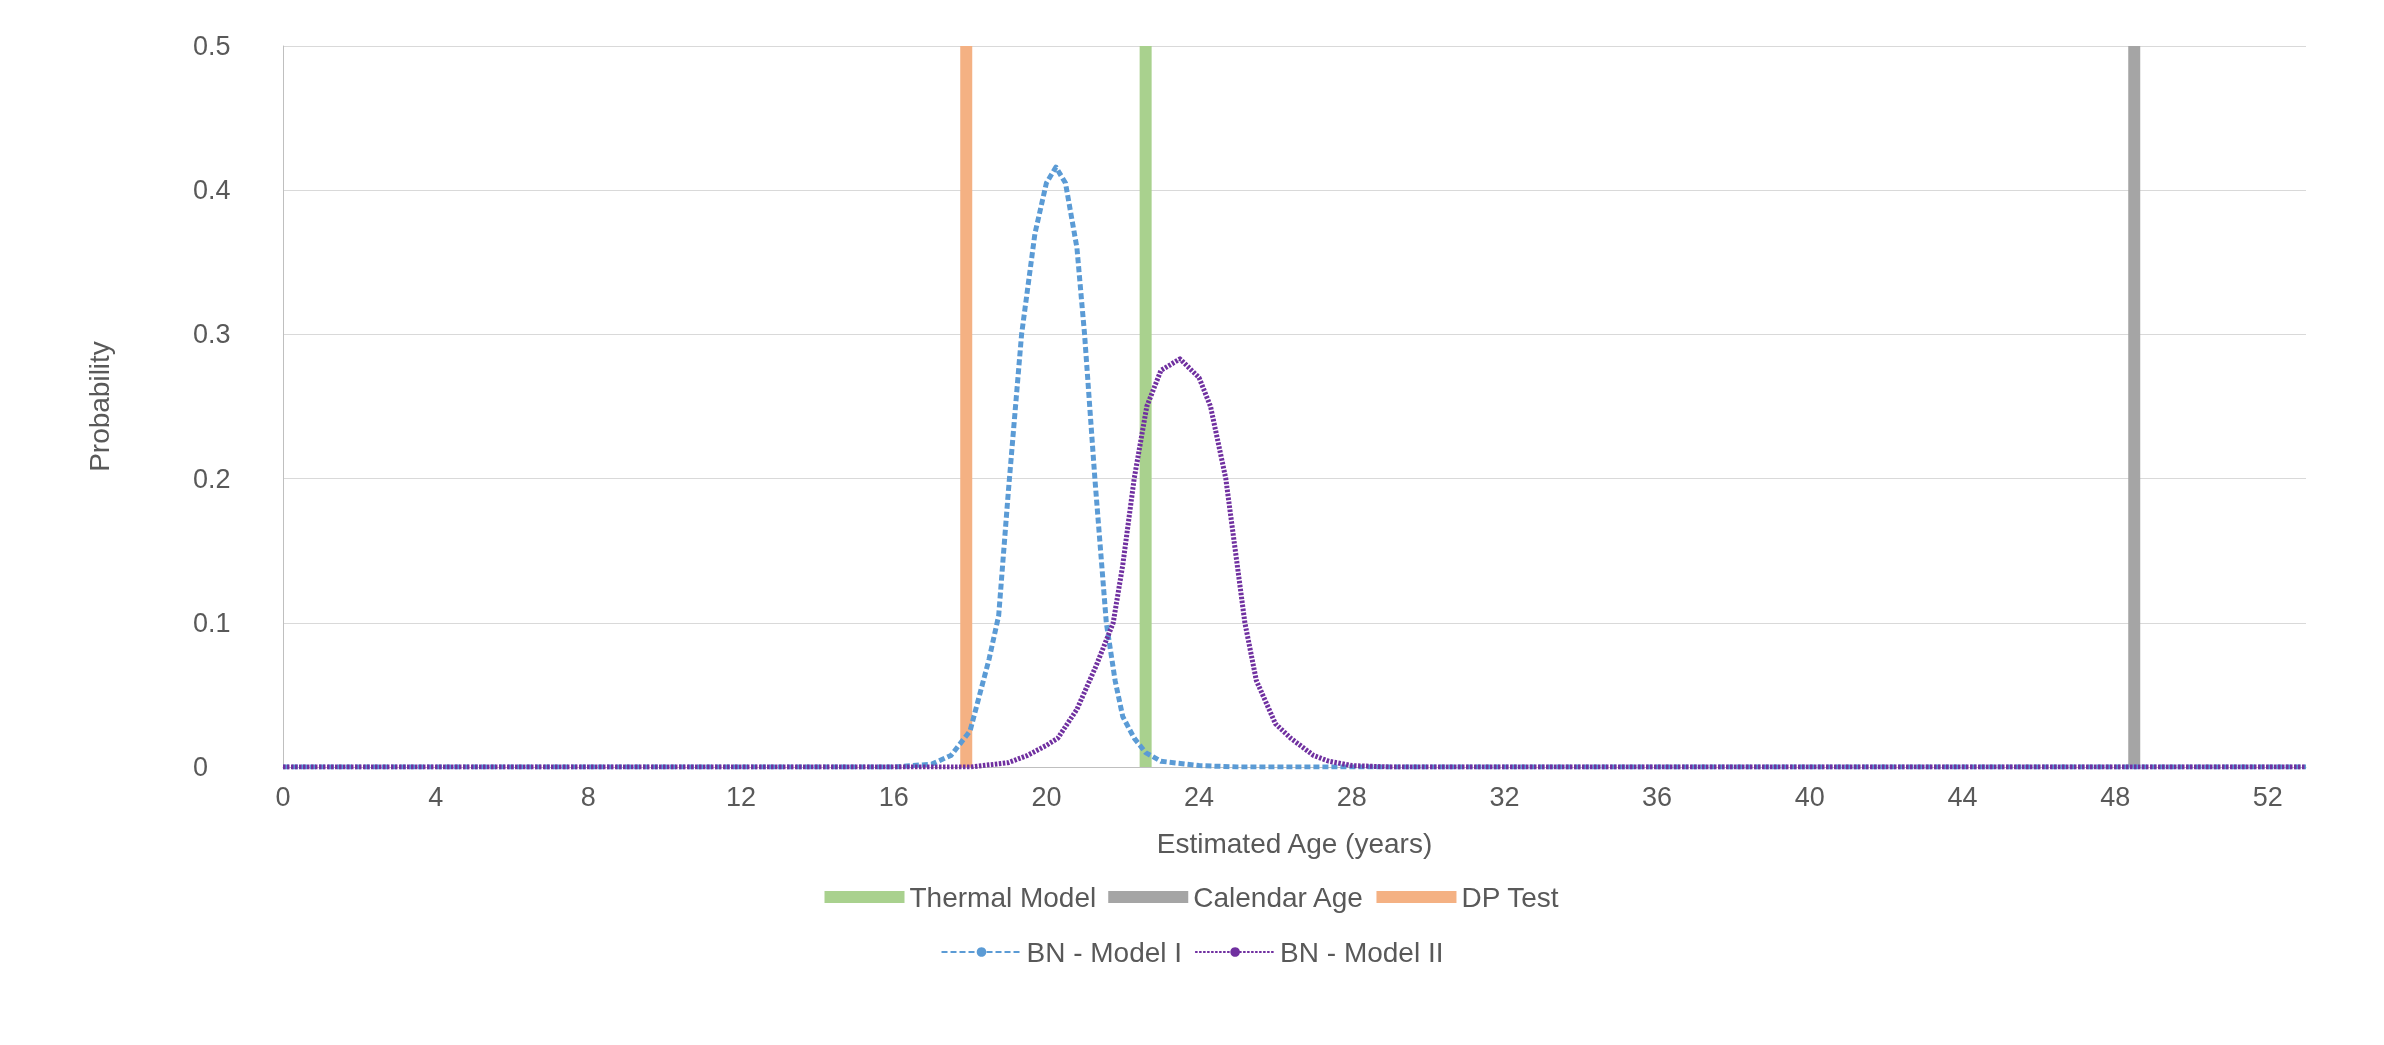  What do you see at coordinates (212, 622) in the screenshot?
I see `y-tick-label: 0.1` at bounding box center [212, 622].